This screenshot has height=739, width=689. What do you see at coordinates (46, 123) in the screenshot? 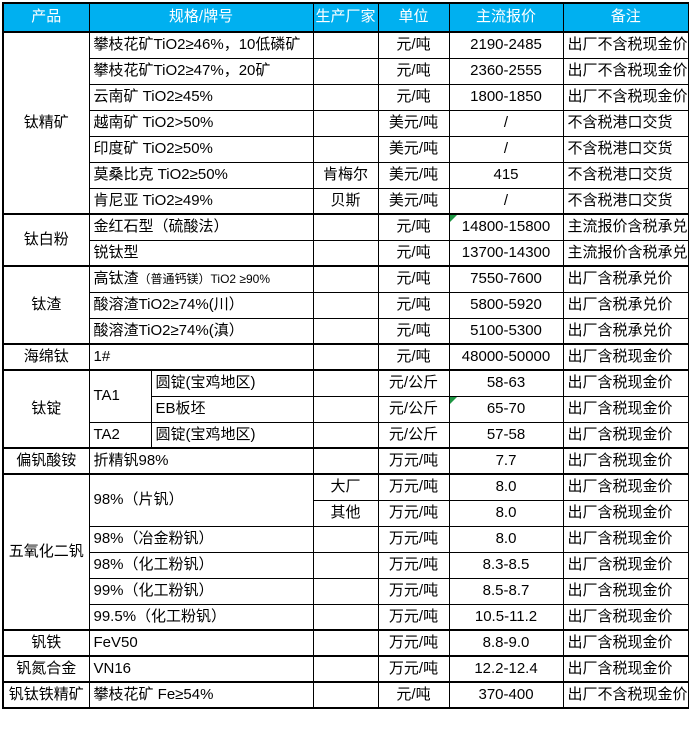
I see `product-cell: 钛精矿` at bounding box center [46, 123].